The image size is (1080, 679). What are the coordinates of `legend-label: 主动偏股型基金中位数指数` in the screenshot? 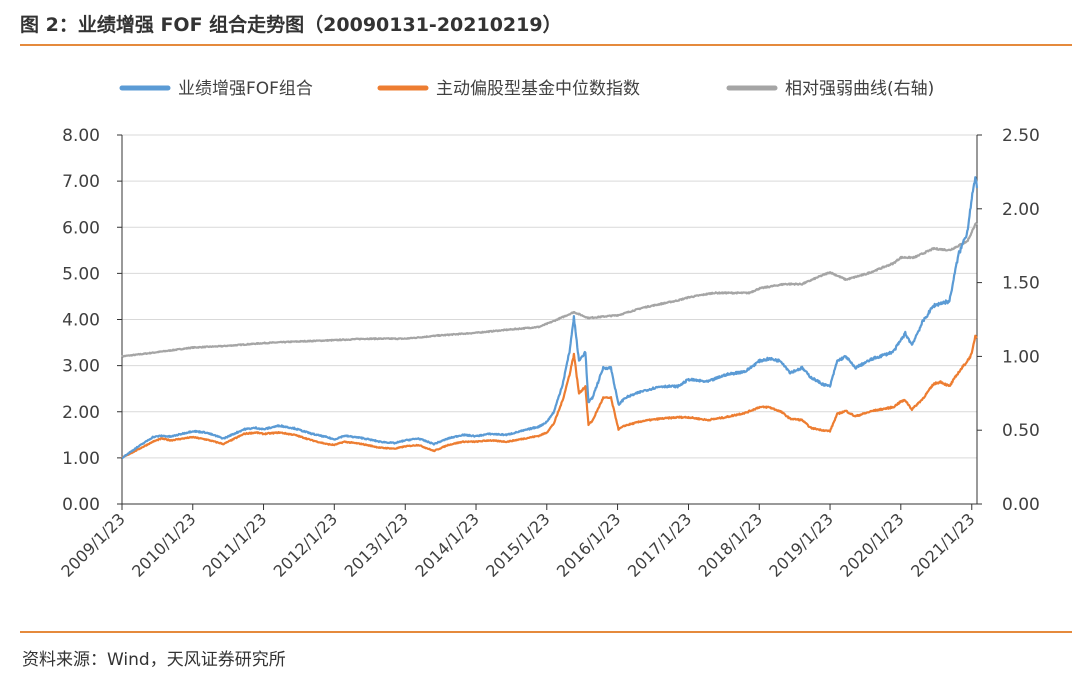 It's located at (538, 89).